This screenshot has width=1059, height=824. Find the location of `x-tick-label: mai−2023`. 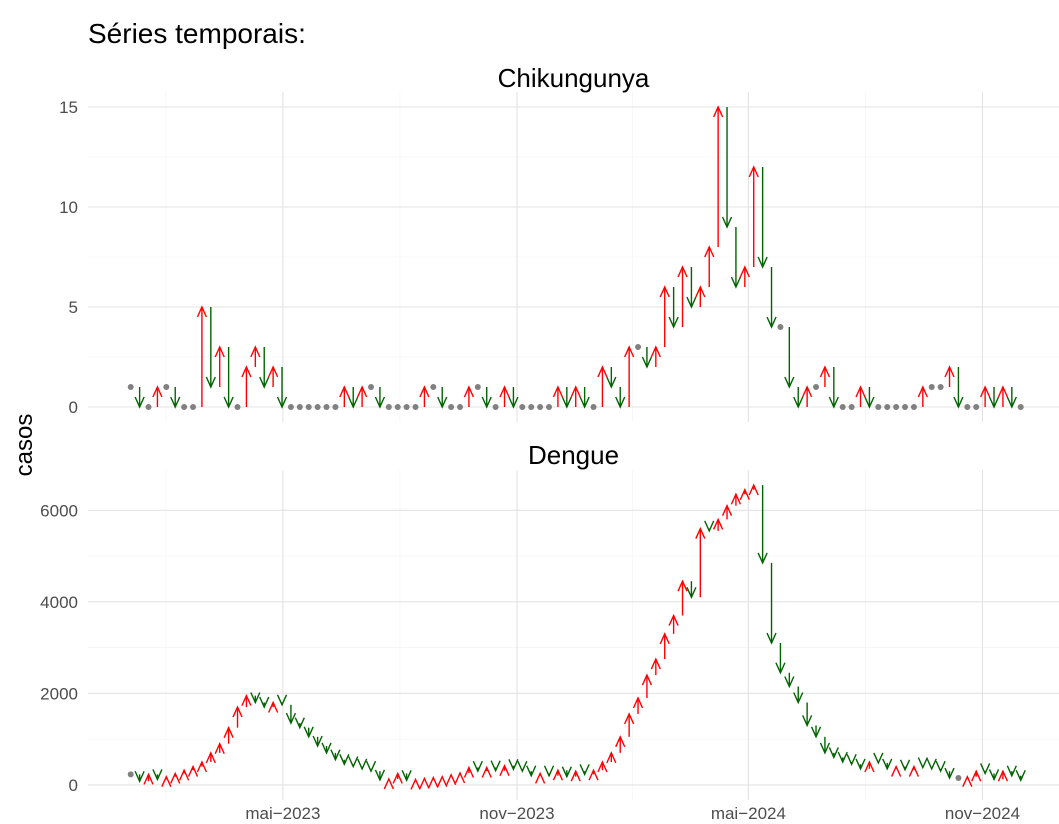

x-tick-label: mai−2023 is located at coordinates (282, 813).